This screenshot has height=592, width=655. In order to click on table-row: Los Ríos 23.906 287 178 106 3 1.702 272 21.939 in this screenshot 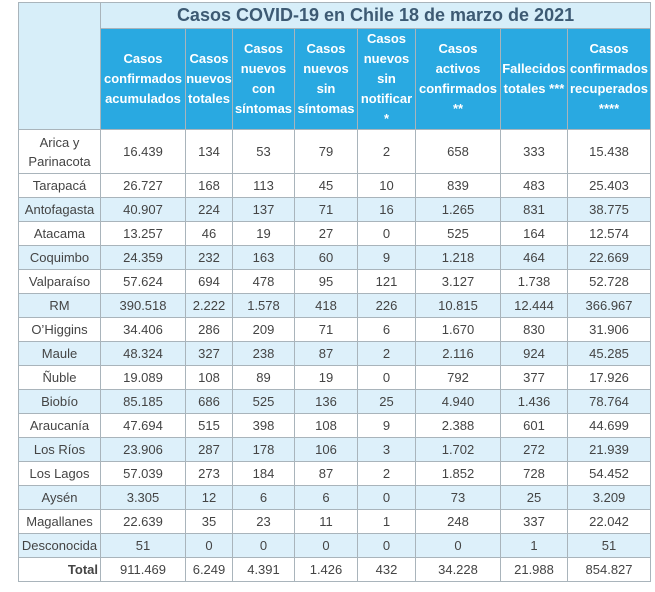, I will do `click(335, 449)`.